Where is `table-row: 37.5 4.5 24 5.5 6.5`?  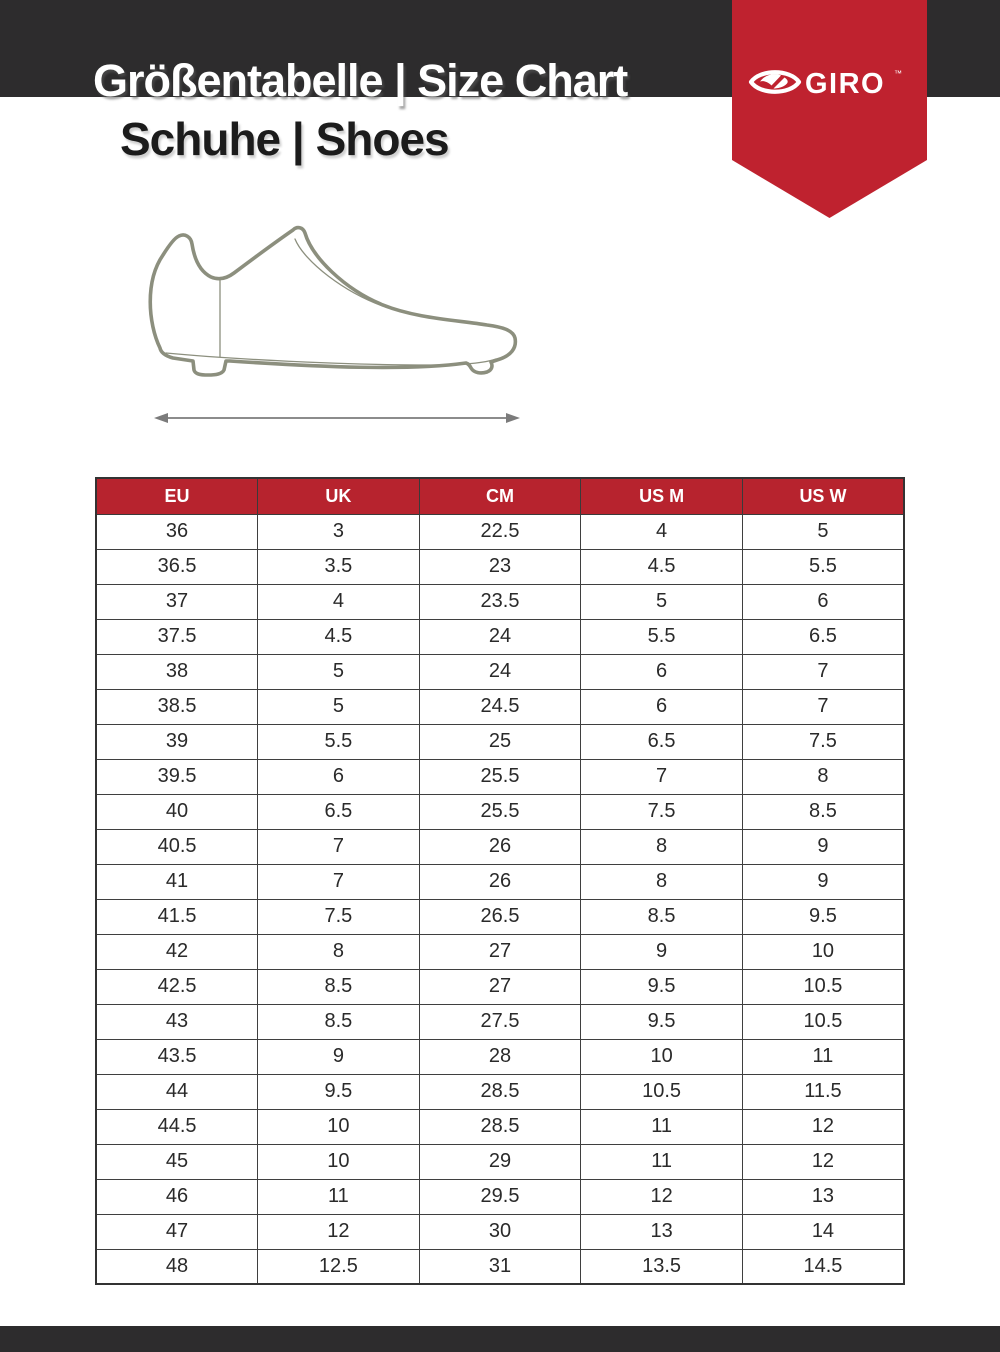 table-row: 37.5 4.5 24 5.5 6.5 is located at coordinates (500, 636).